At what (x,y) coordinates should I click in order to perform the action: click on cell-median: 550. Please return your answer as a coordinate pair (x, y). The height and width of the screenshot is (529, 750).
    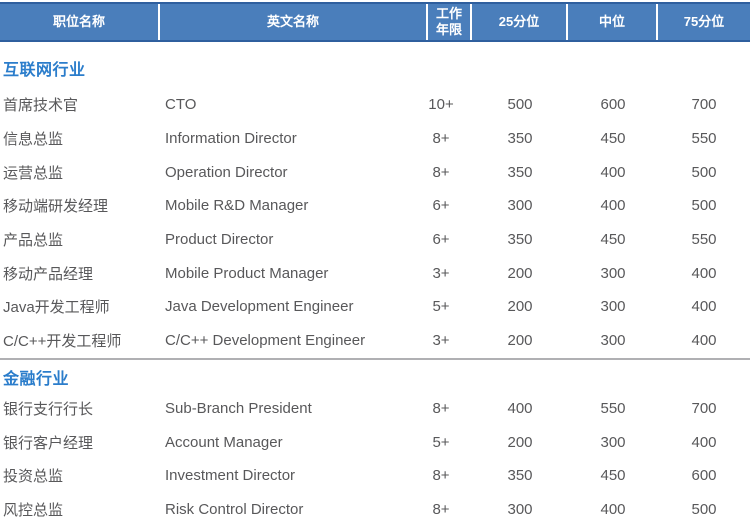
    Looking at the image, I should click on (613, 408).